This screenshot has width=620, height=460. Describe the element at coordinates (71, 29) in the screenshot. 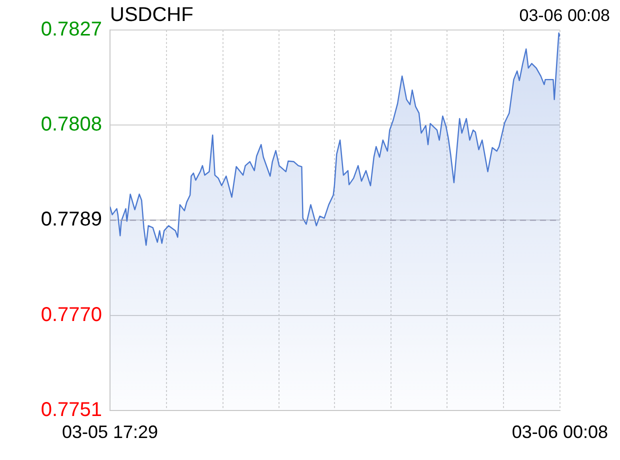

I see `y-tick-label: 0.7827` at that location.